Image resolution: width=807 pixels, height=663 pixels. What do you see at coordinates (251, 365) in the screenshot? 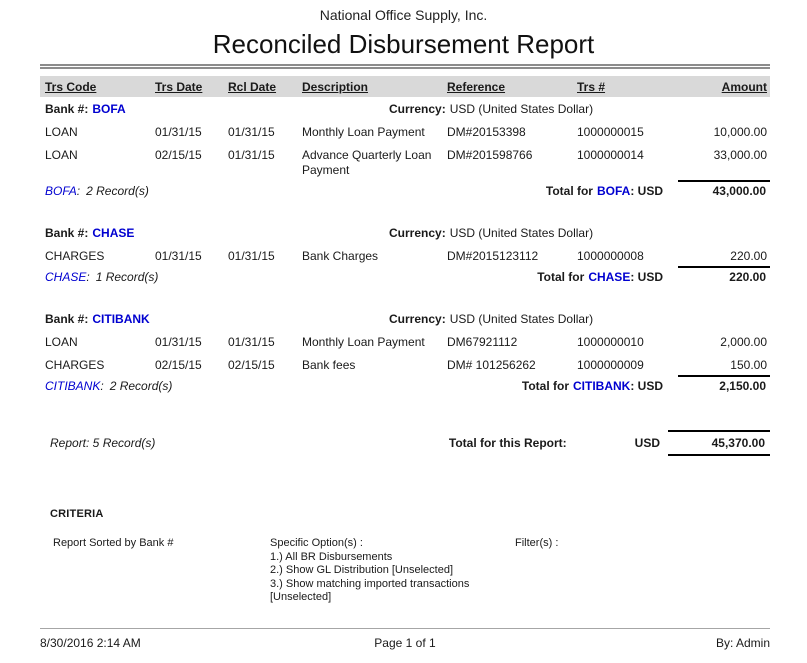
I see `cell-rcl-date: 02/15/15` at bounding box center [251, 365].